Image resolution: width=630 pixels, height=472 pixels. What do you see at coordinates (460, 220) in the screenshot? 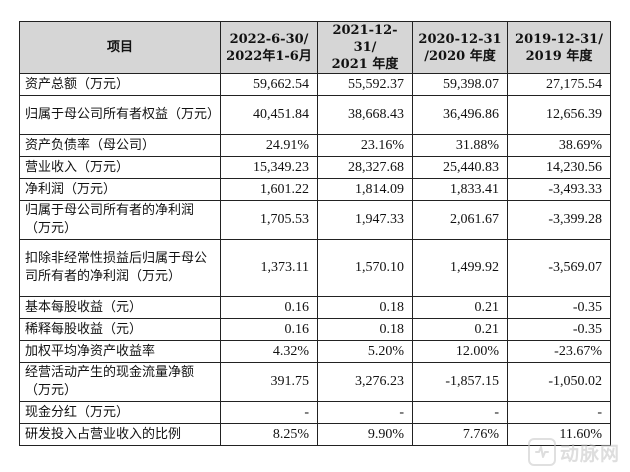
I see `cell-value: 2,061.67` at bounding box center [460, 220].